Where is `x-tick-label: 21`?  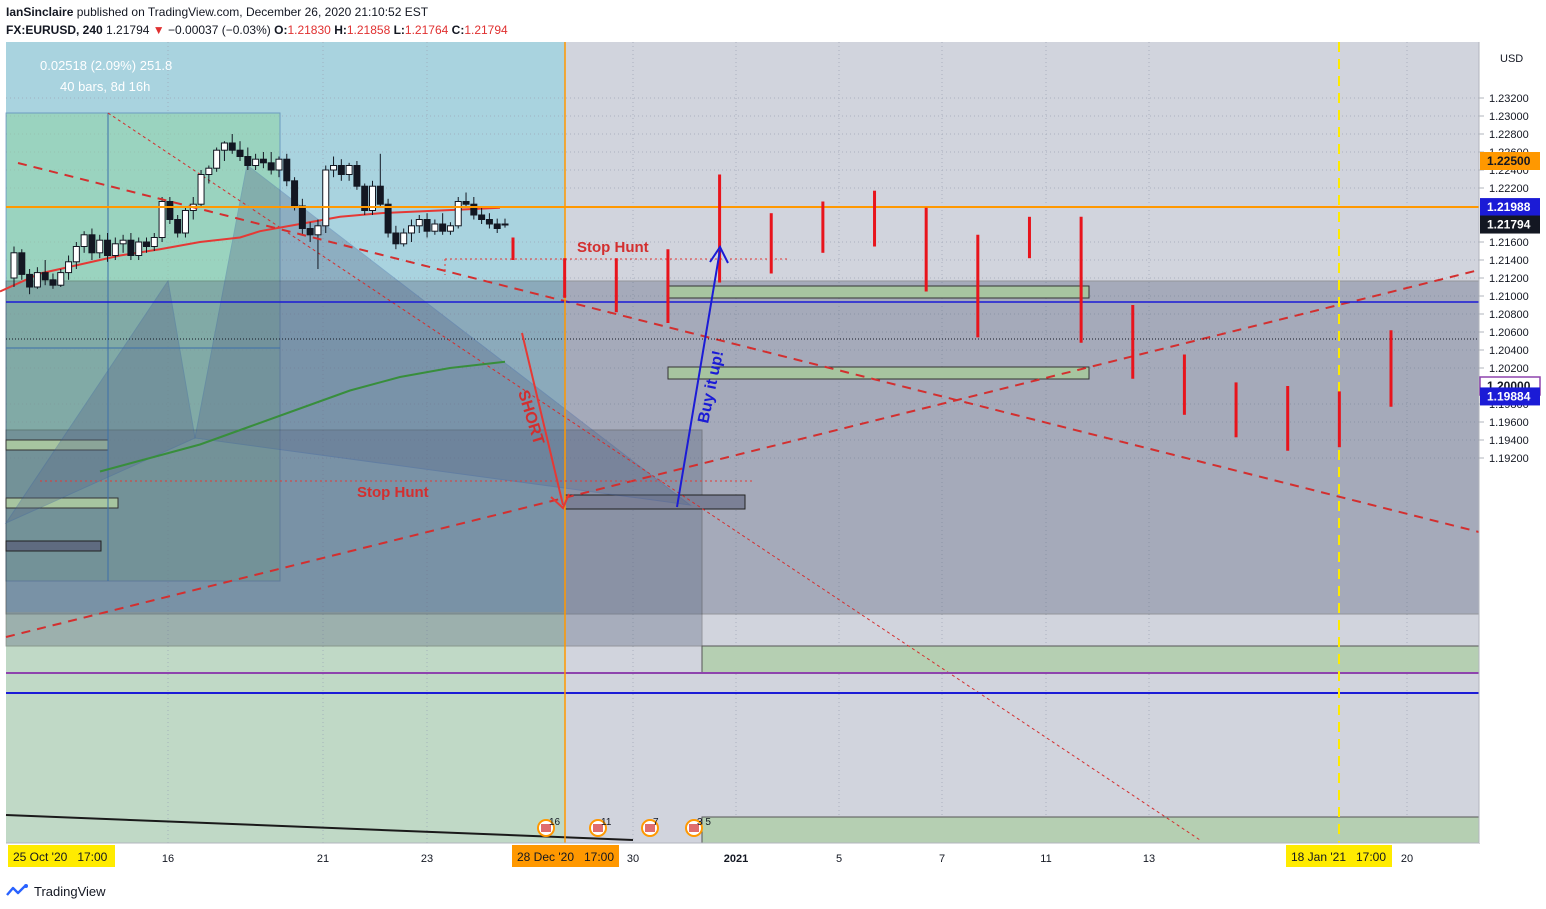
x-tick-label: 21 is located at coordinates (323, 859).